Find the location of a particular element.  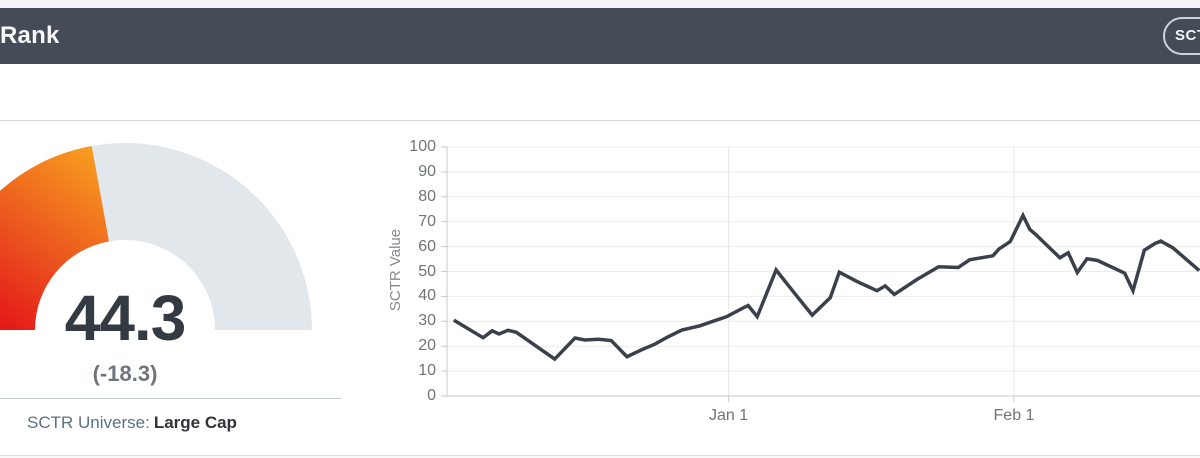

gauge-fill-arc is located at coordinates (54, 238).